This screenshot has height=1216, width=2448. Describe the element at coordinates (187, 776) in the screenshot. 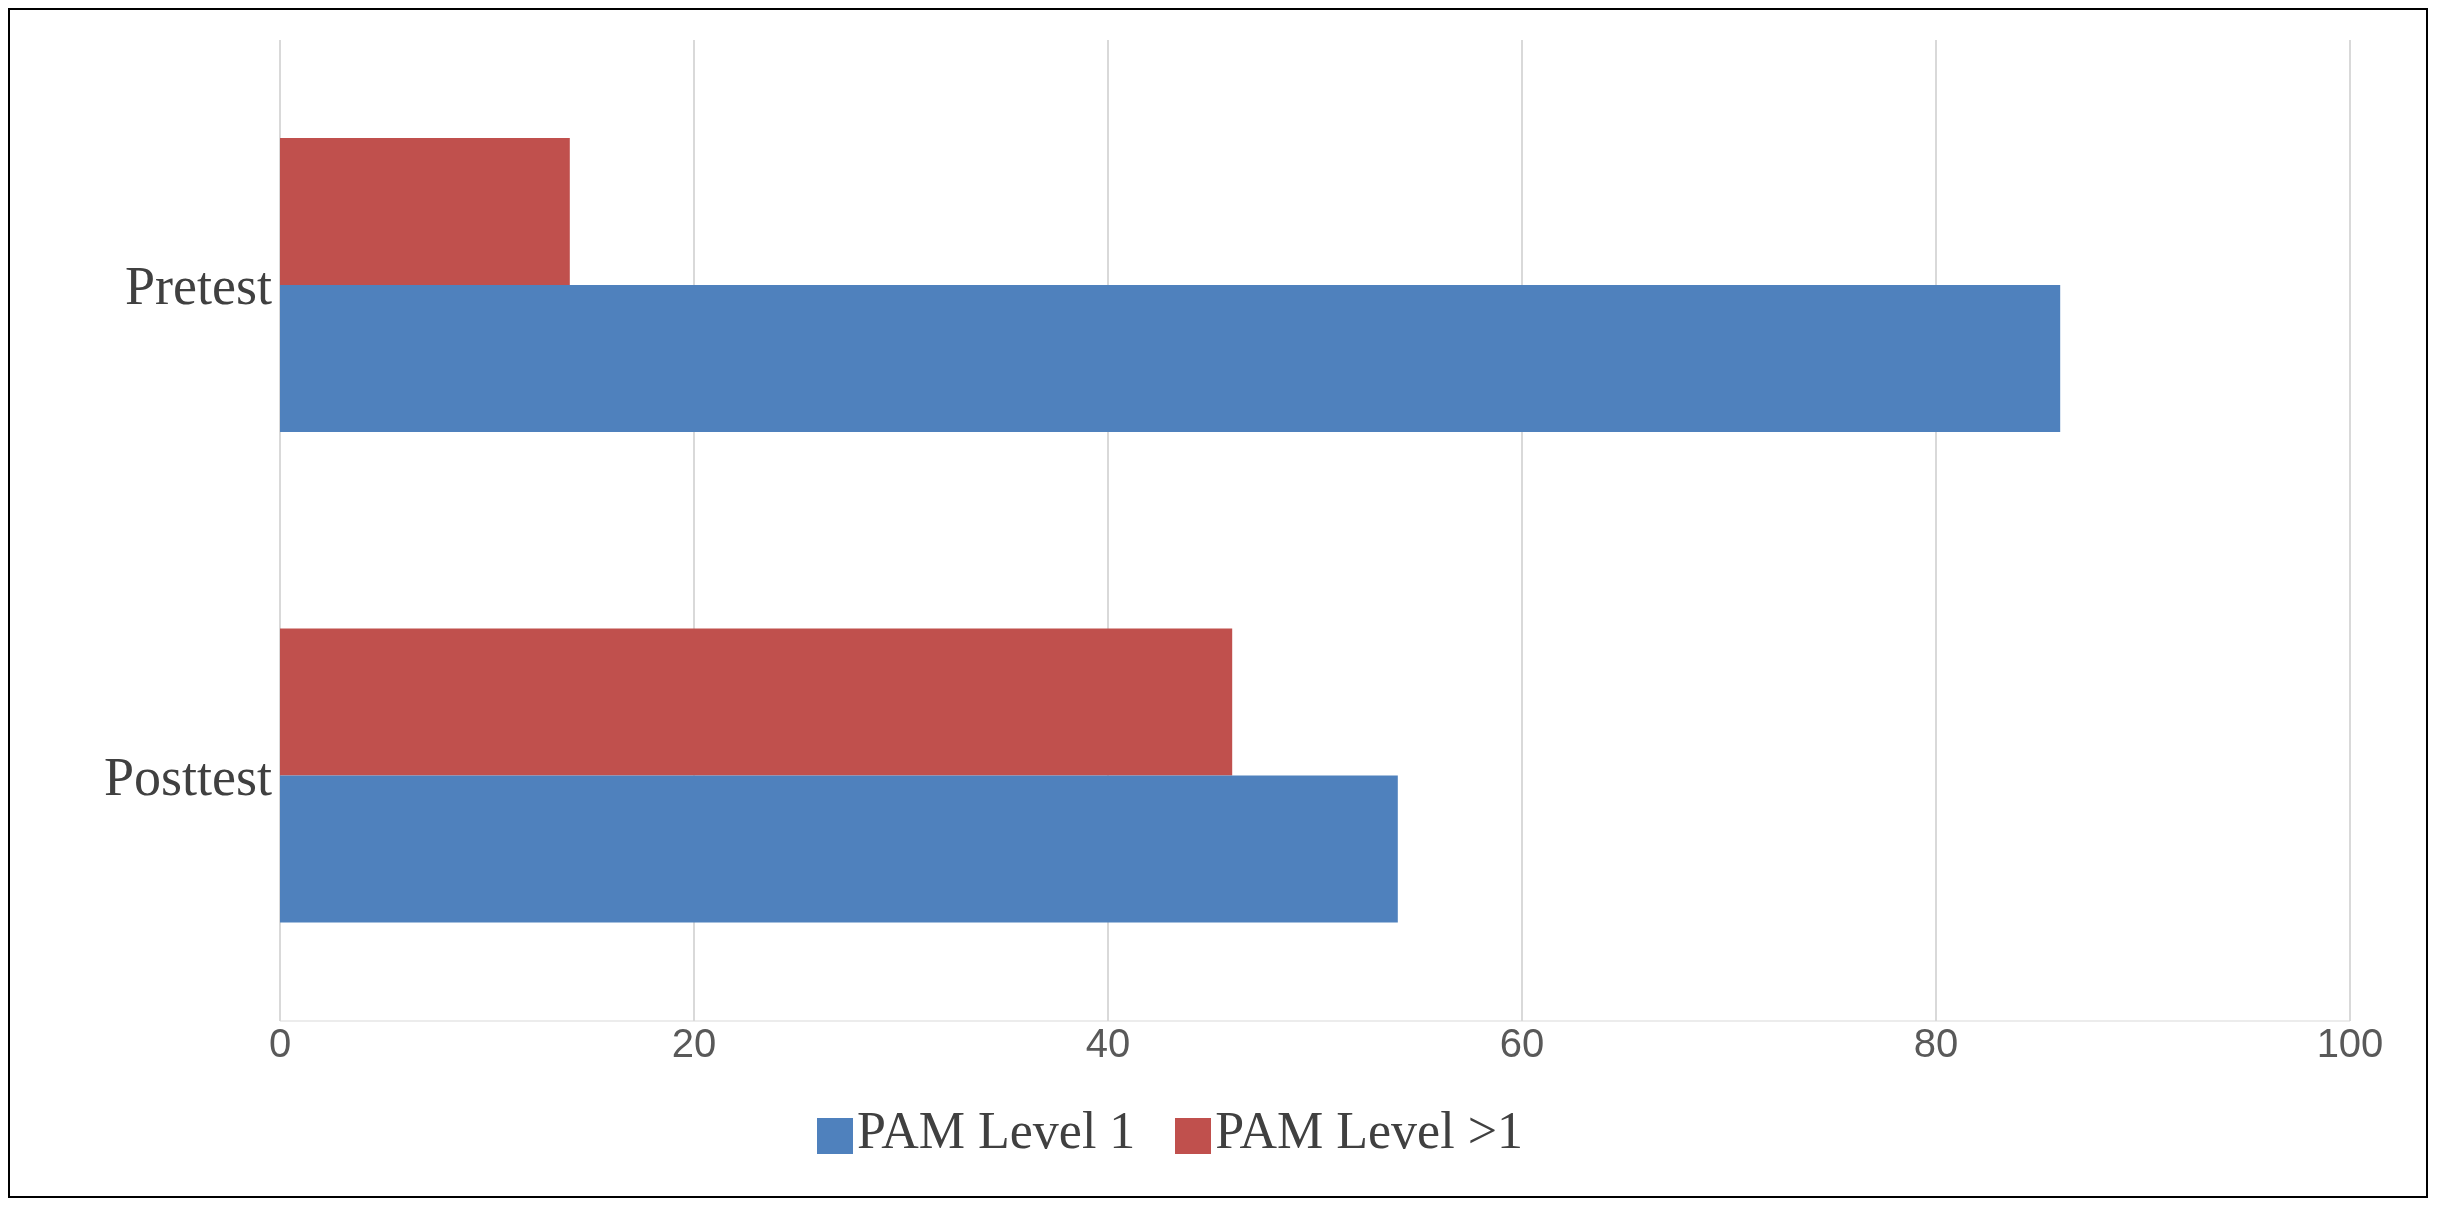

I see `y-tick-label: Posttest` at that location.